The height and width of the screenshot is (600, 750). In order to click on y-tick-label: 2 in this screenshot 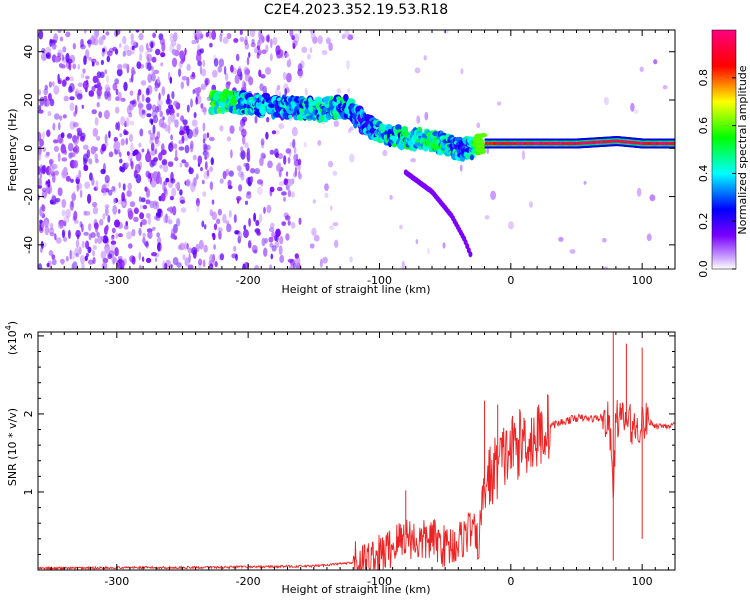, I will do `click(28, 413)`.